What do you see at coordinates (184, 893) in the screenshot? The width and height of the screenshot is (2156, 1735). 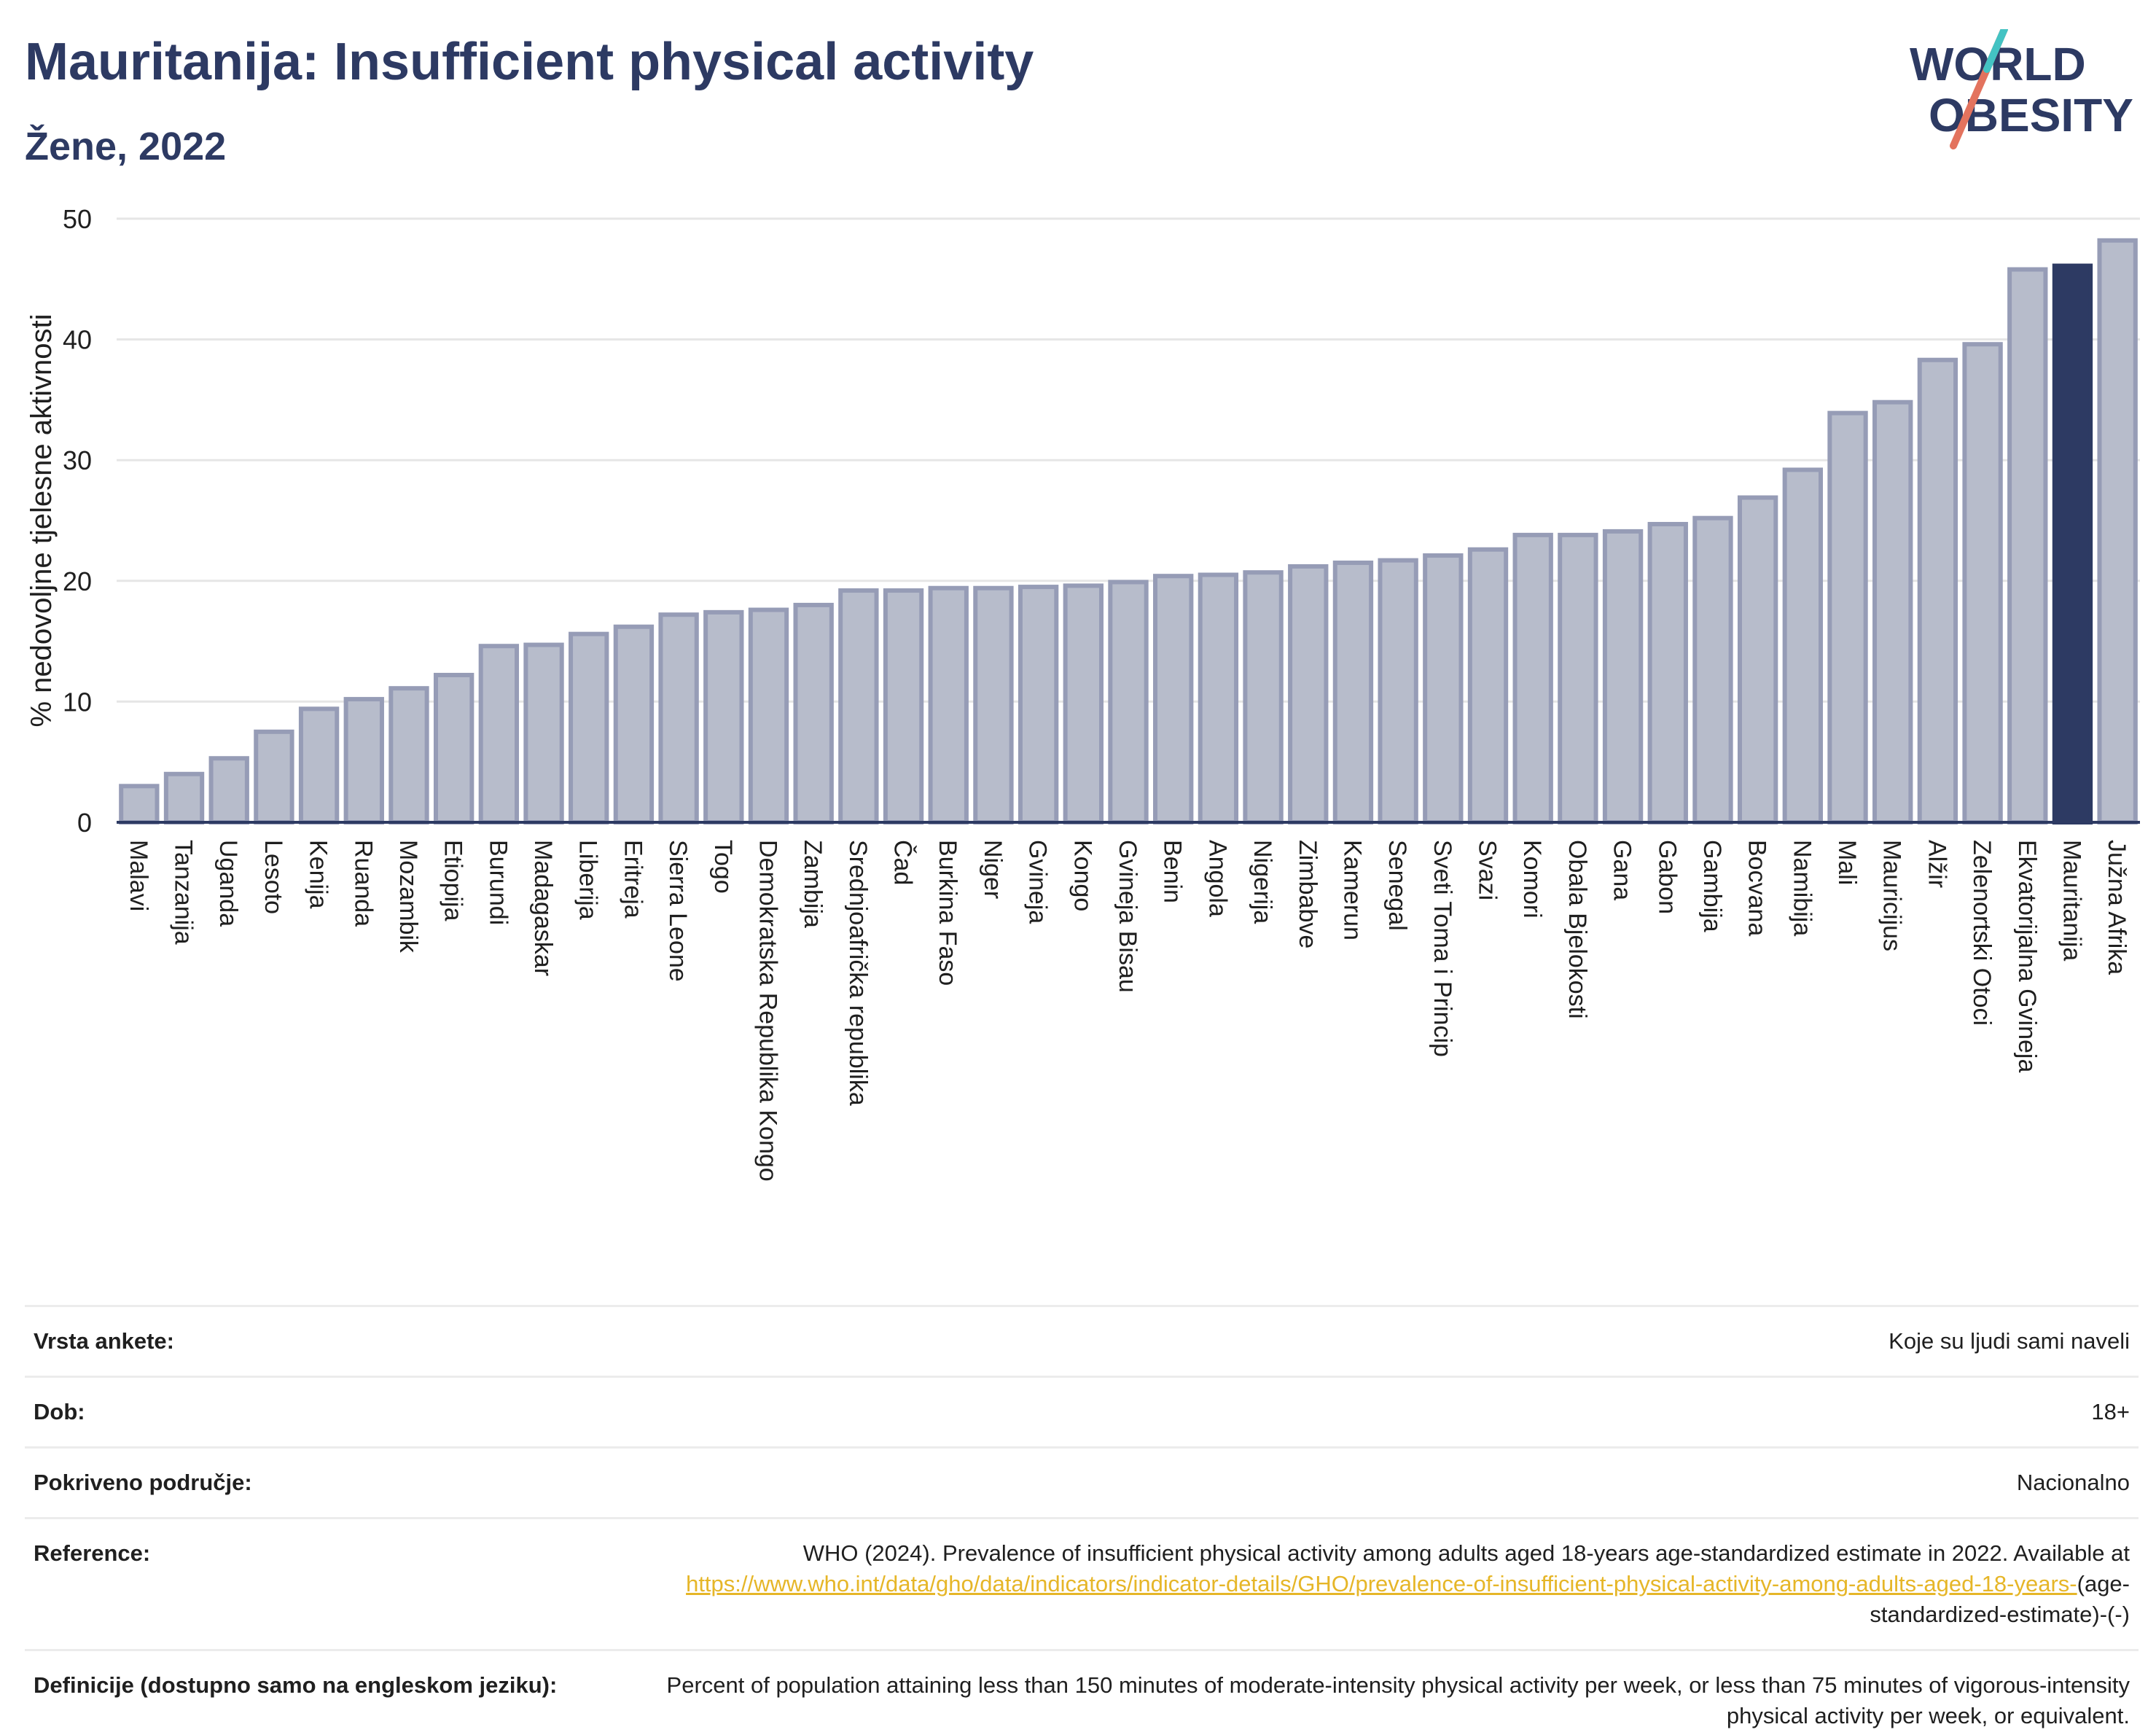 I see `x-tick-label: Tanzanija` at bounding box center [184, 893].